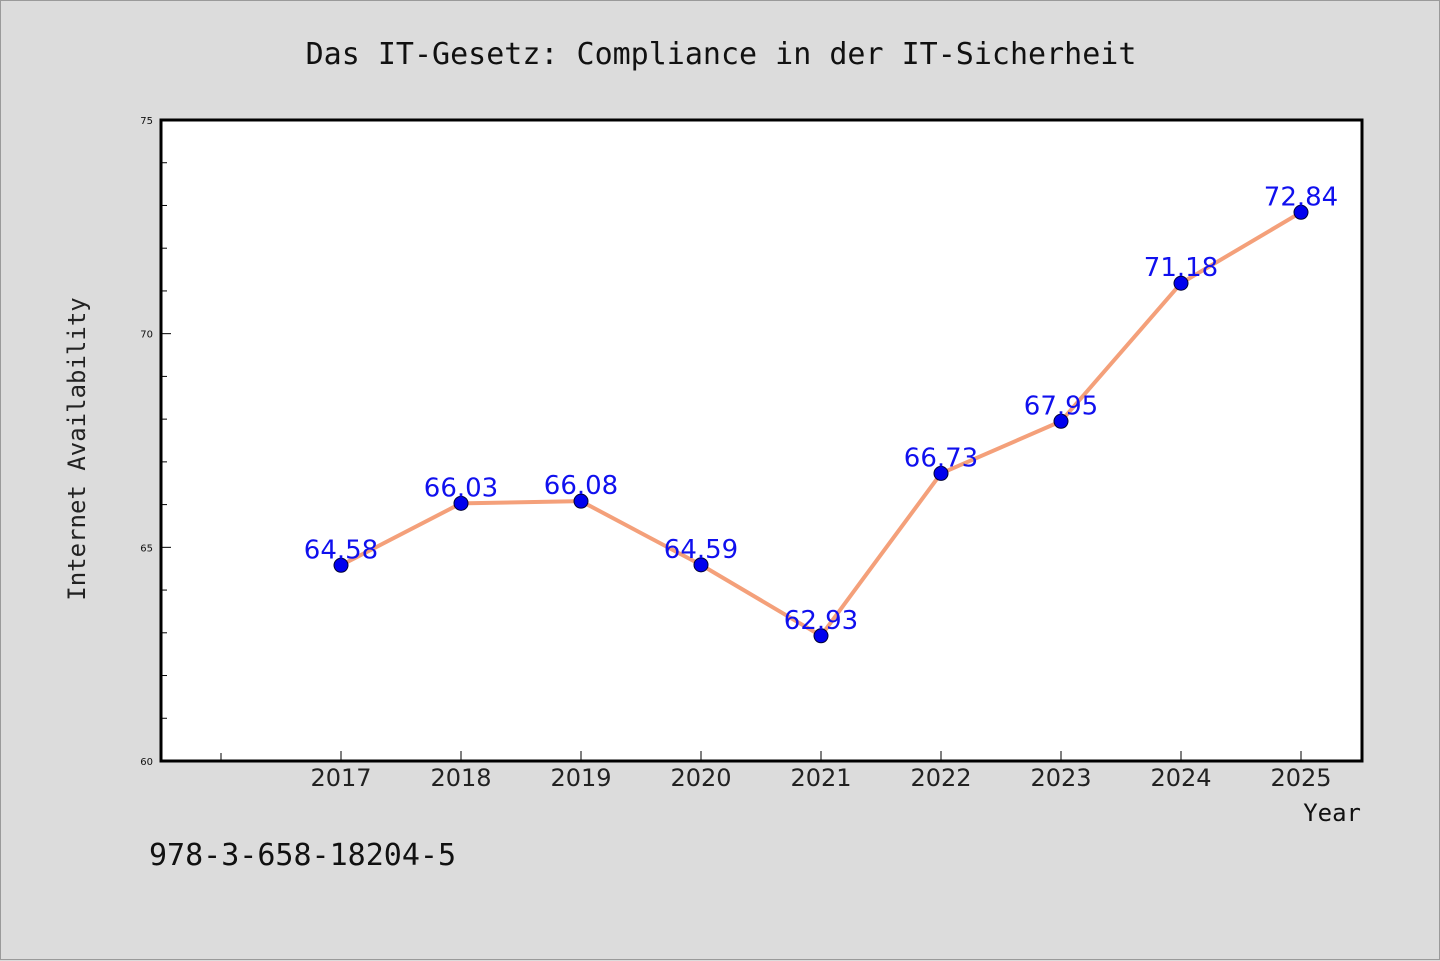 This screenshot has height=961, width=1440. I want to click on x-tick-label: 2023, so click(1060, 778).